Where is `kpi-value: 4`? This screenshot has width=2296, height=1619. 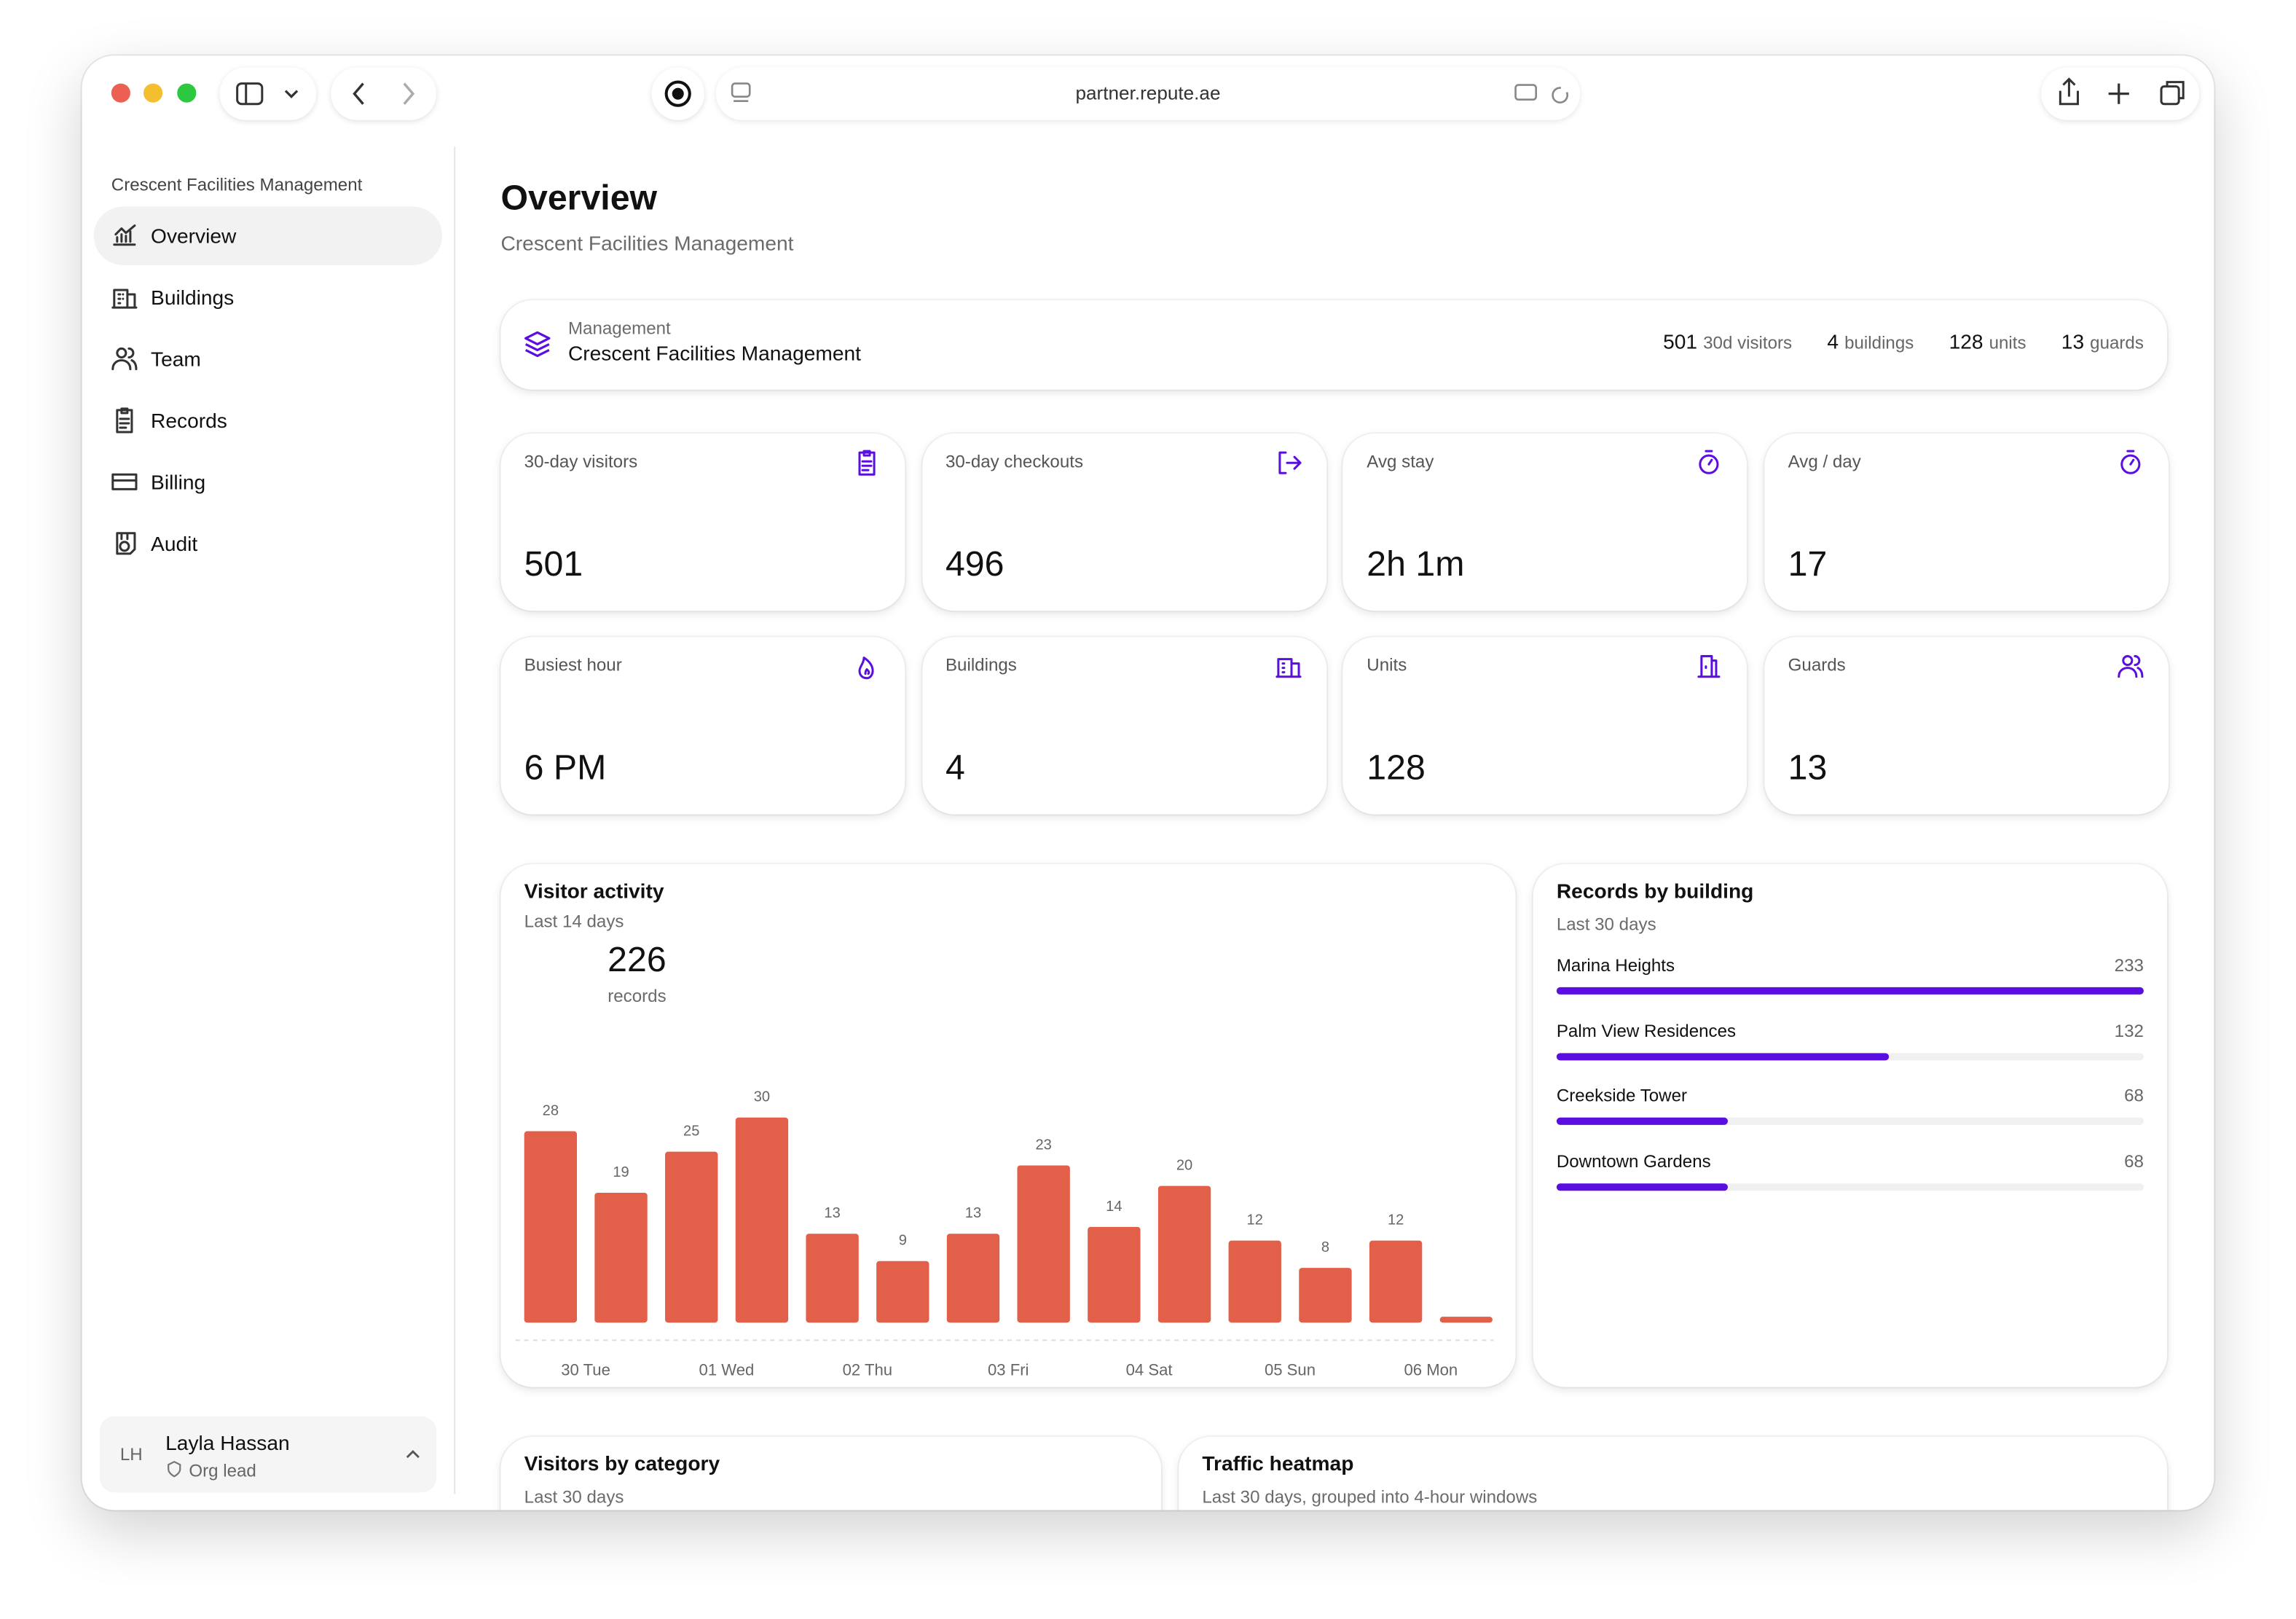
kpi-value: 4 is located at coordinates (955, 768).